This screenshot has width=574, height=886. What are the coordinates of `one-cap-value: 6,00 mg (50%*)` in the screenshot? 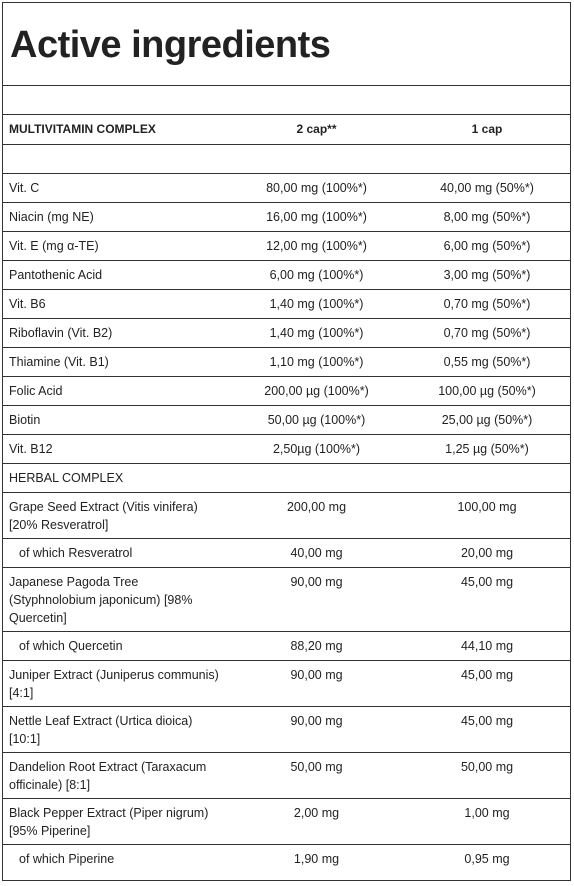 It's located at (487, 246).